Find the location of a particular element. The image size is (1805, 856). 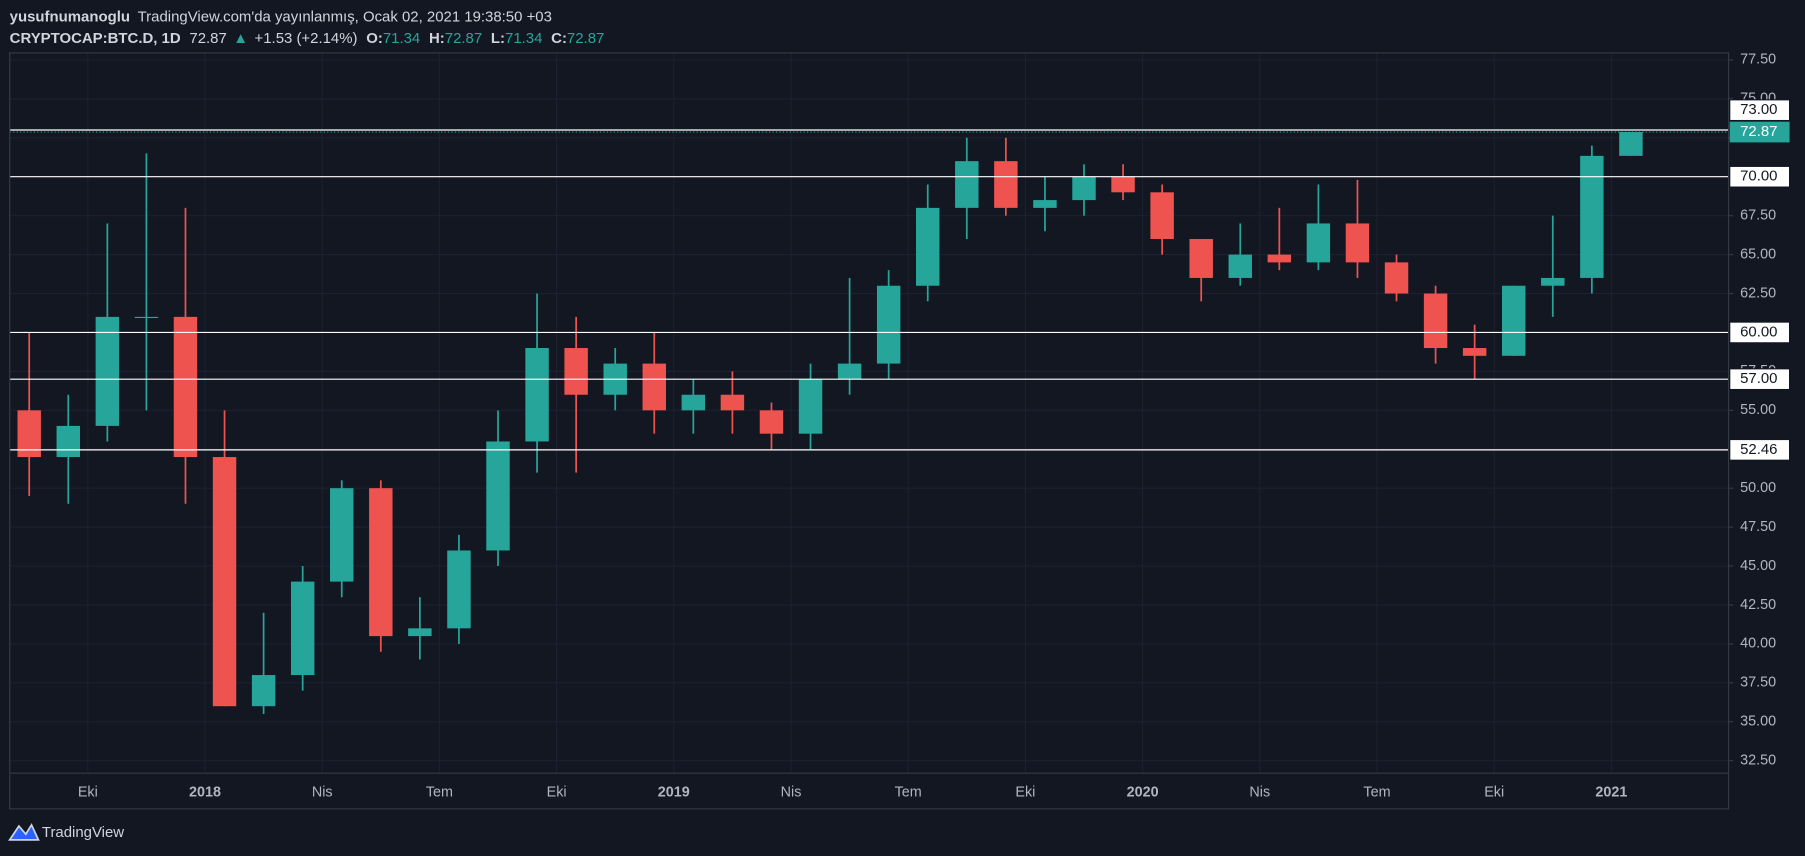

low-value: 71.34 is located at coordinates (523, 38).